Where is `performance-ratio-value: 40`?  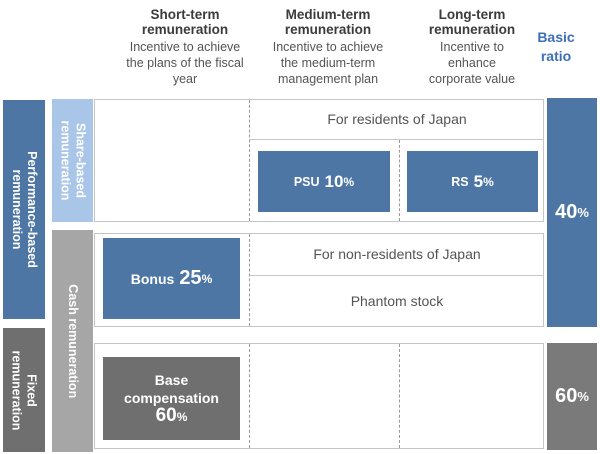
performance-ratio-value: 40 is located at coordinates (566, 212).